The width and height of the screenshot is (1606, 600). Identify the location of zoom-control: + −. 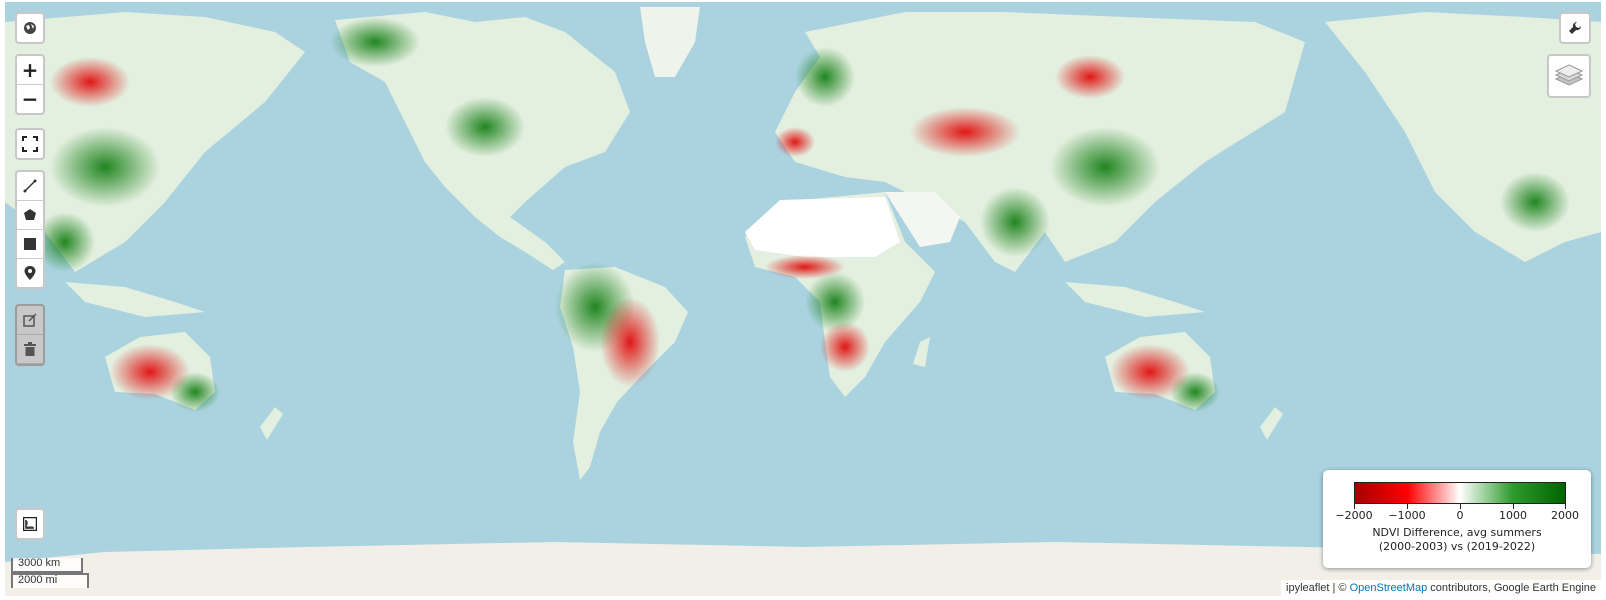
(30, 84).